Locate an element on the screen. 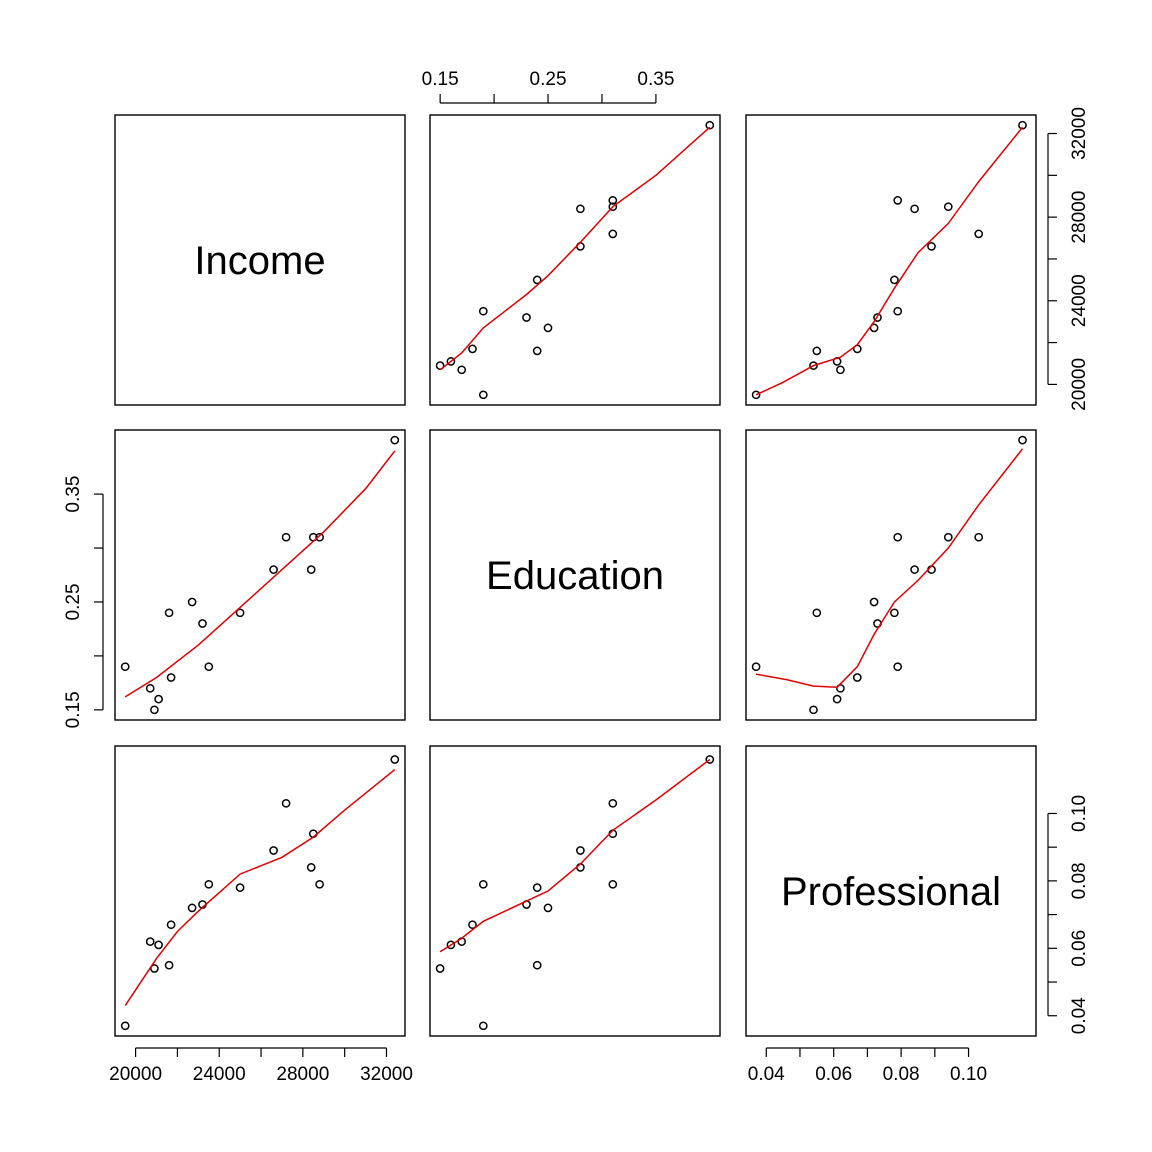 The image size is (1152, 1152). panel-professional-vs-education is located at coordinates (575, 891).